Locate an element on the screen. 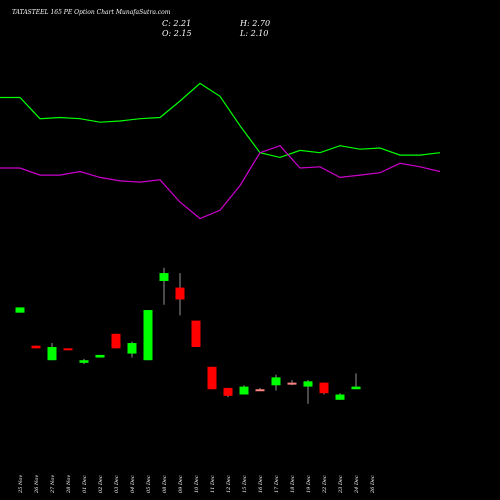 The height and width of the screenshot is (500, 500). high-value-label: H: 2.70 is located at coordinates (255, 23).